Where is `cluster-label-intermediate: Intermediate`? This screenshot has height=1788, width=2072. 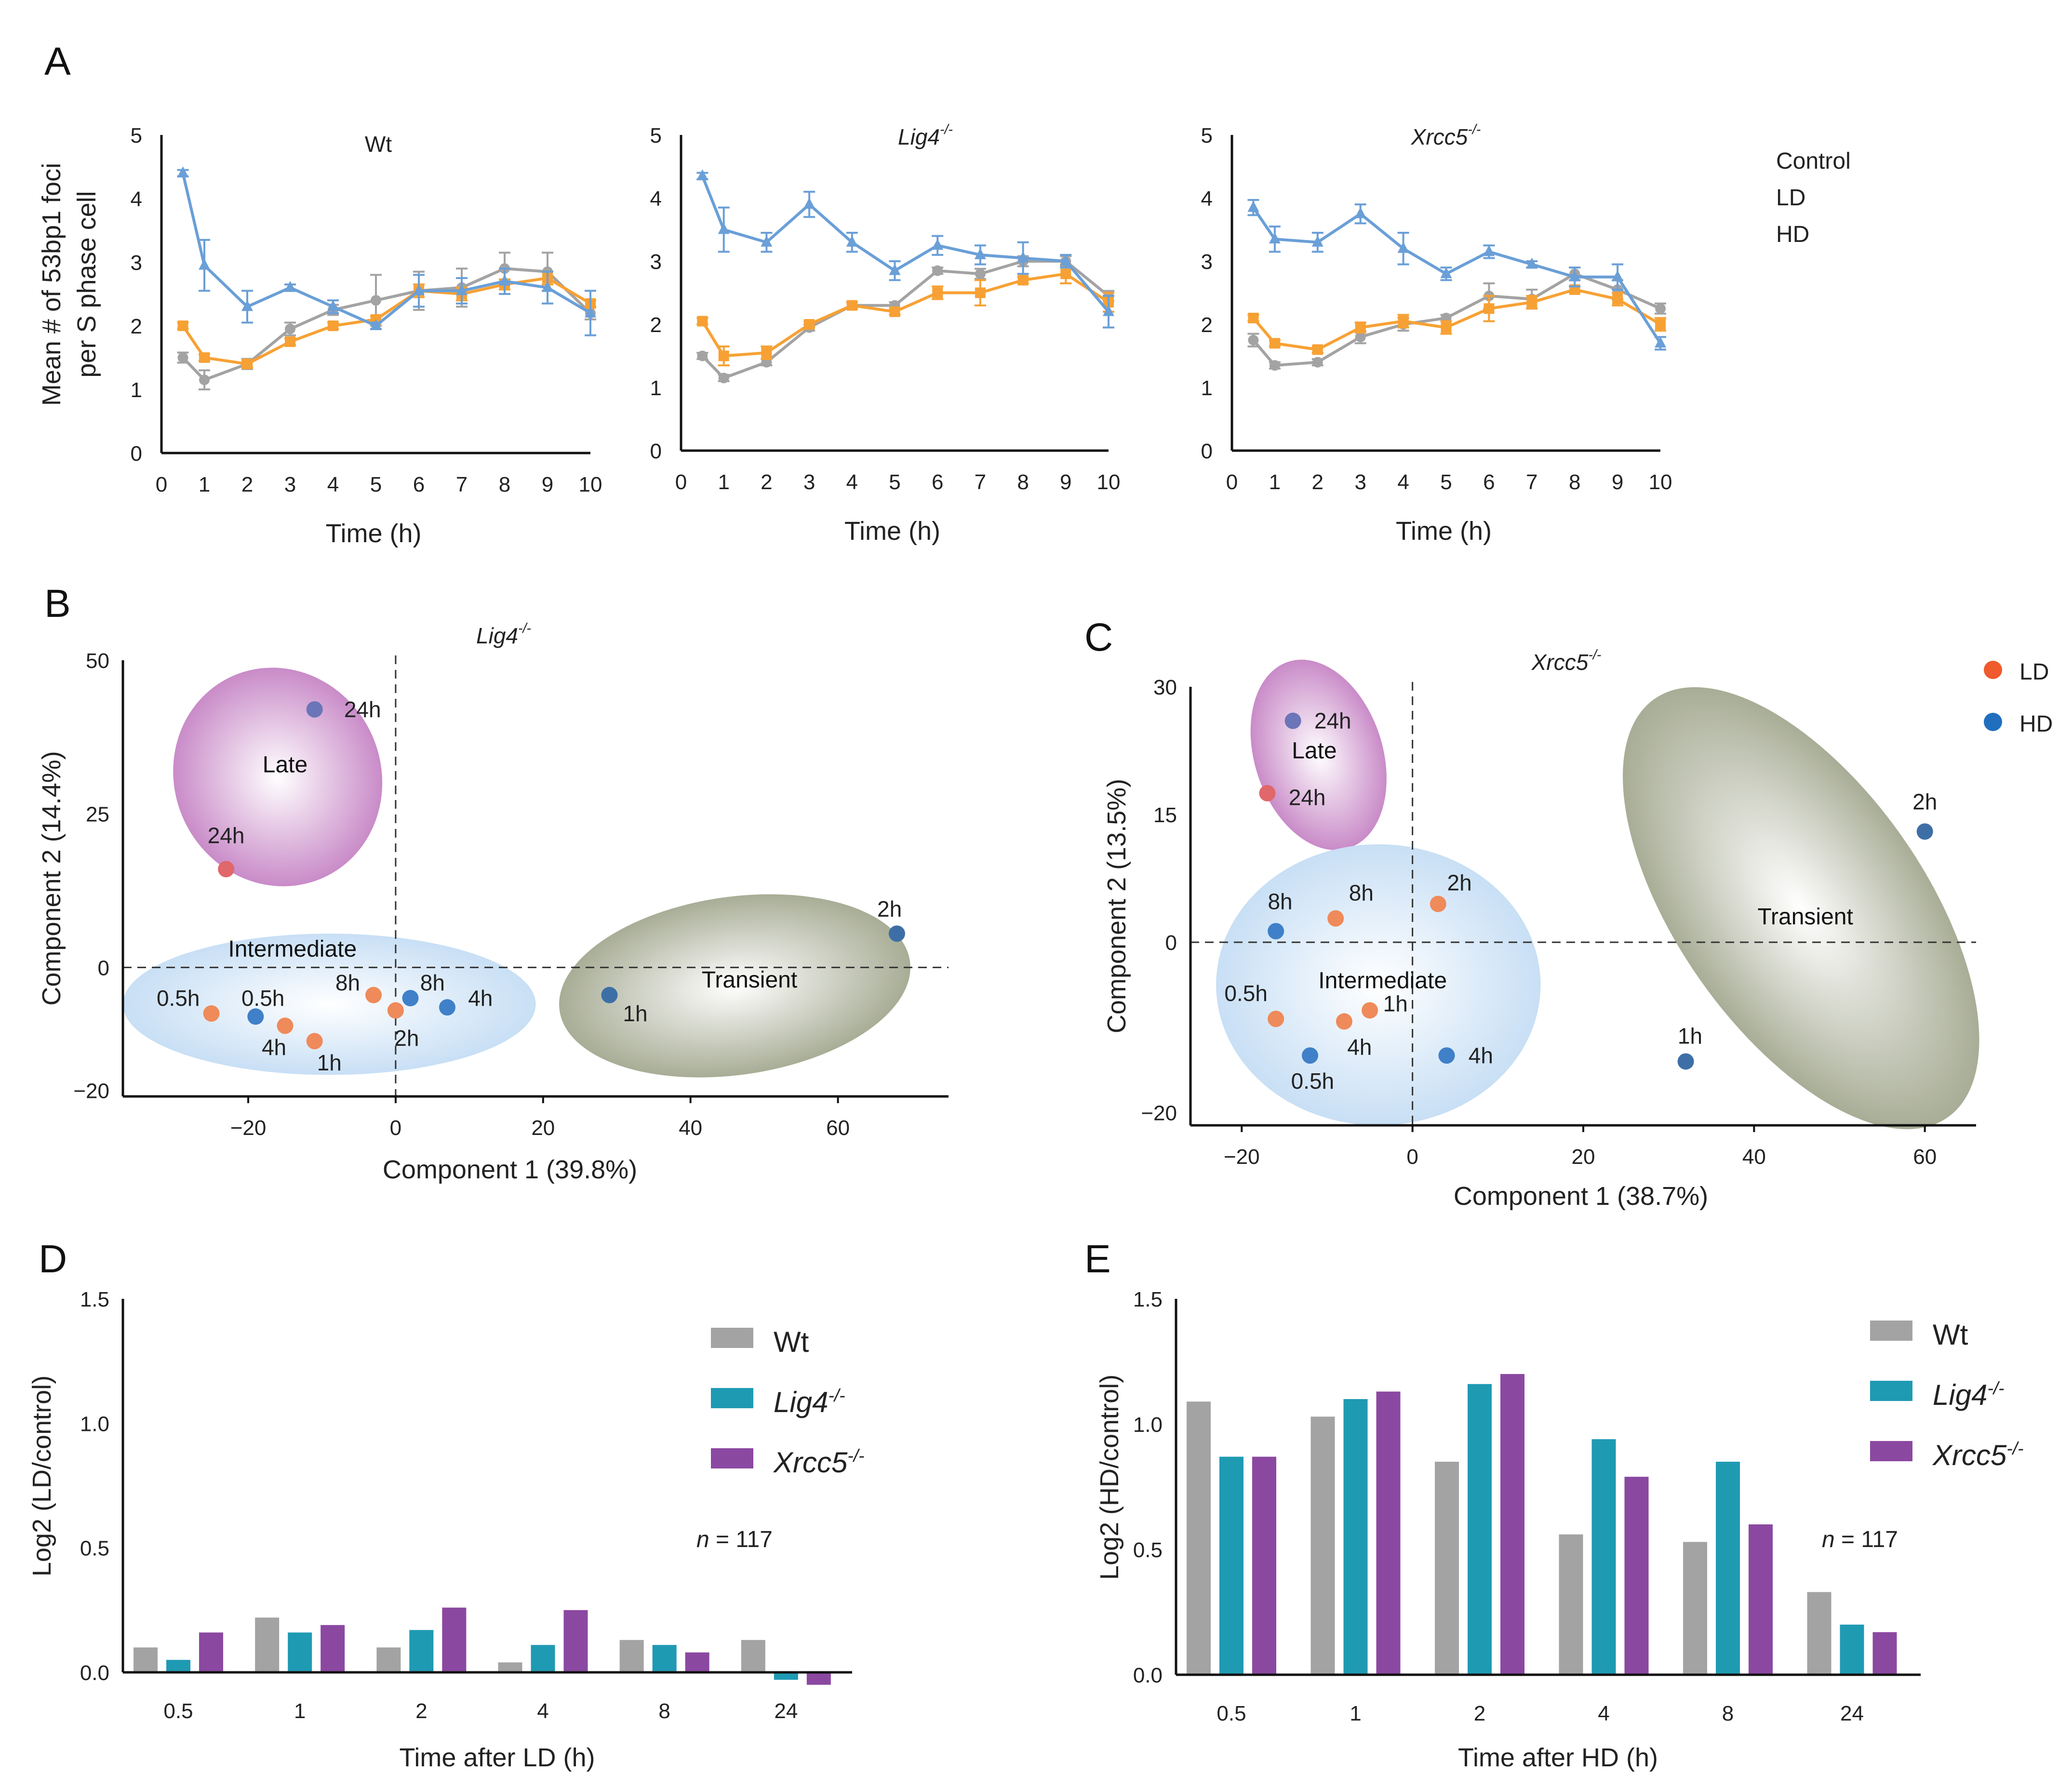
cluster-label-intermediate: Intermediate is located at coordinates (1382, 981).